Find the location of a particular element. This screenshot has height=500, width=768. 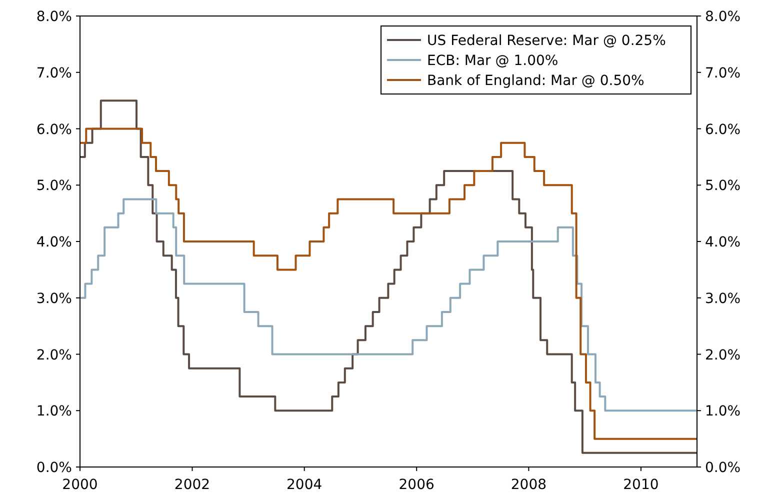

y2-tick-label: 7.0% is located at coordinates (723, 73).